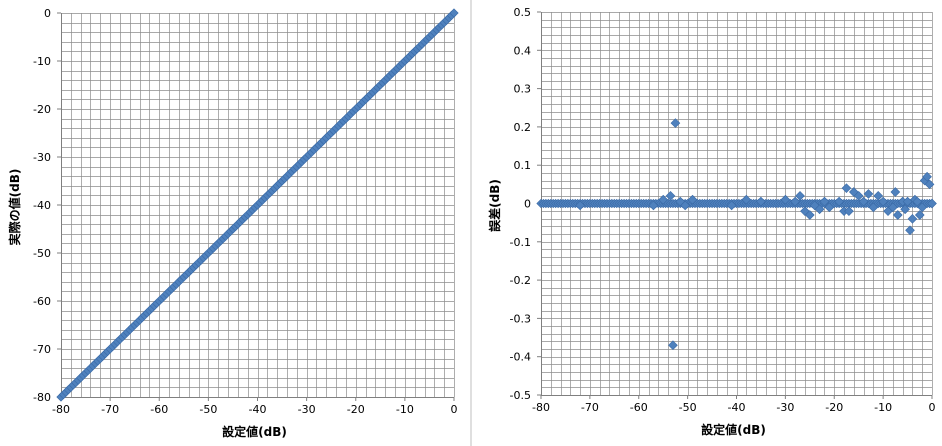 The image size is (942, 446). Describe the element at coordinates (520, 395) in the screenshot. I see `y-tick-label: -0.5` at that location.